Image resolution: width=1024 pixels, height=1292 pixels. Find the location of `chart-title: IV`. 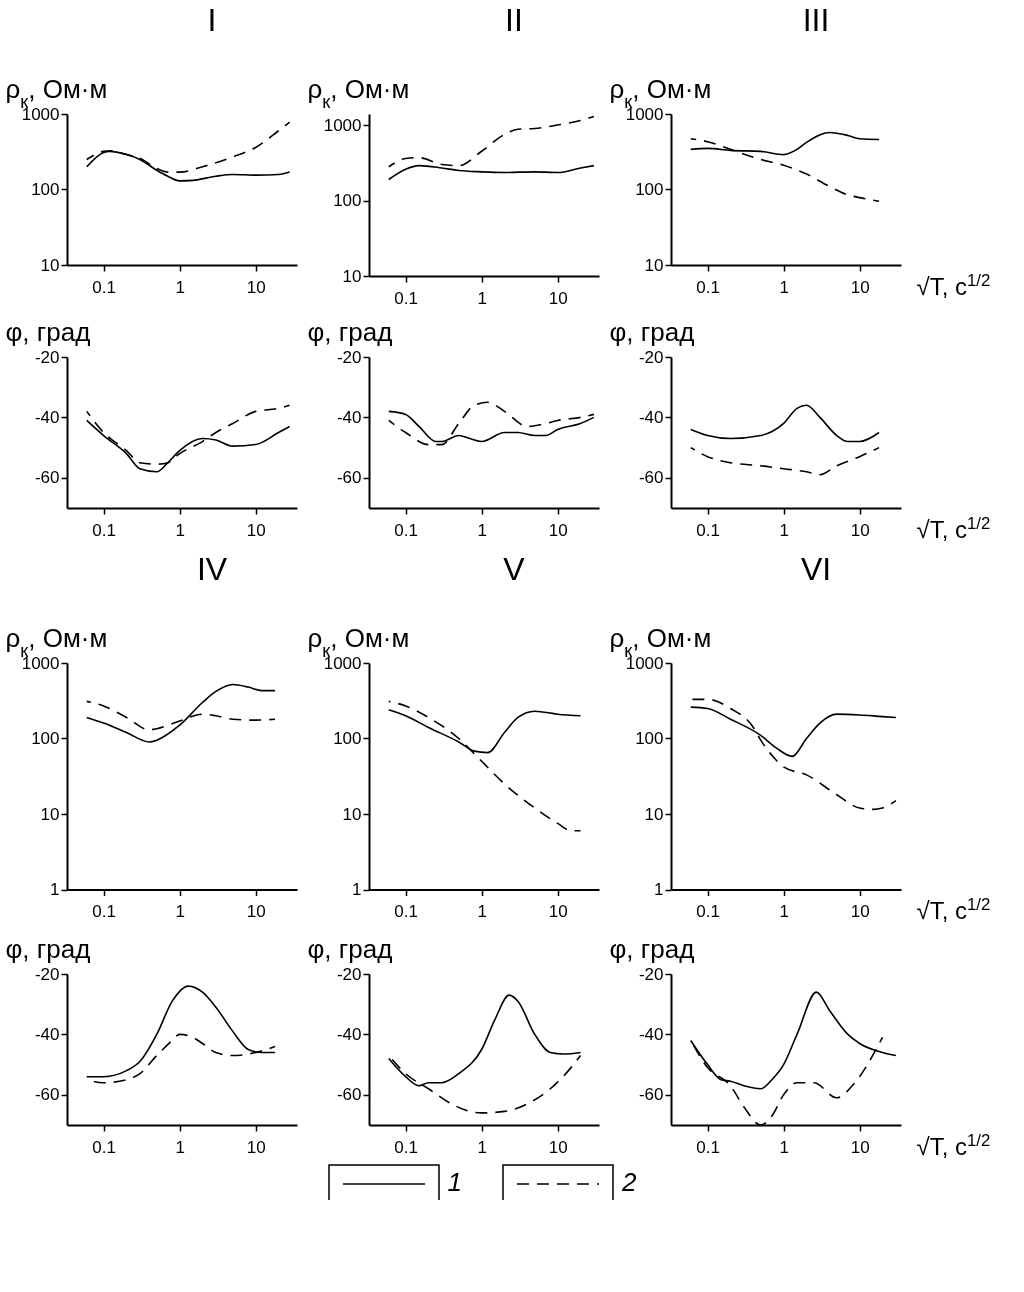

chart-title: IV is located at coordinates (212, 569).